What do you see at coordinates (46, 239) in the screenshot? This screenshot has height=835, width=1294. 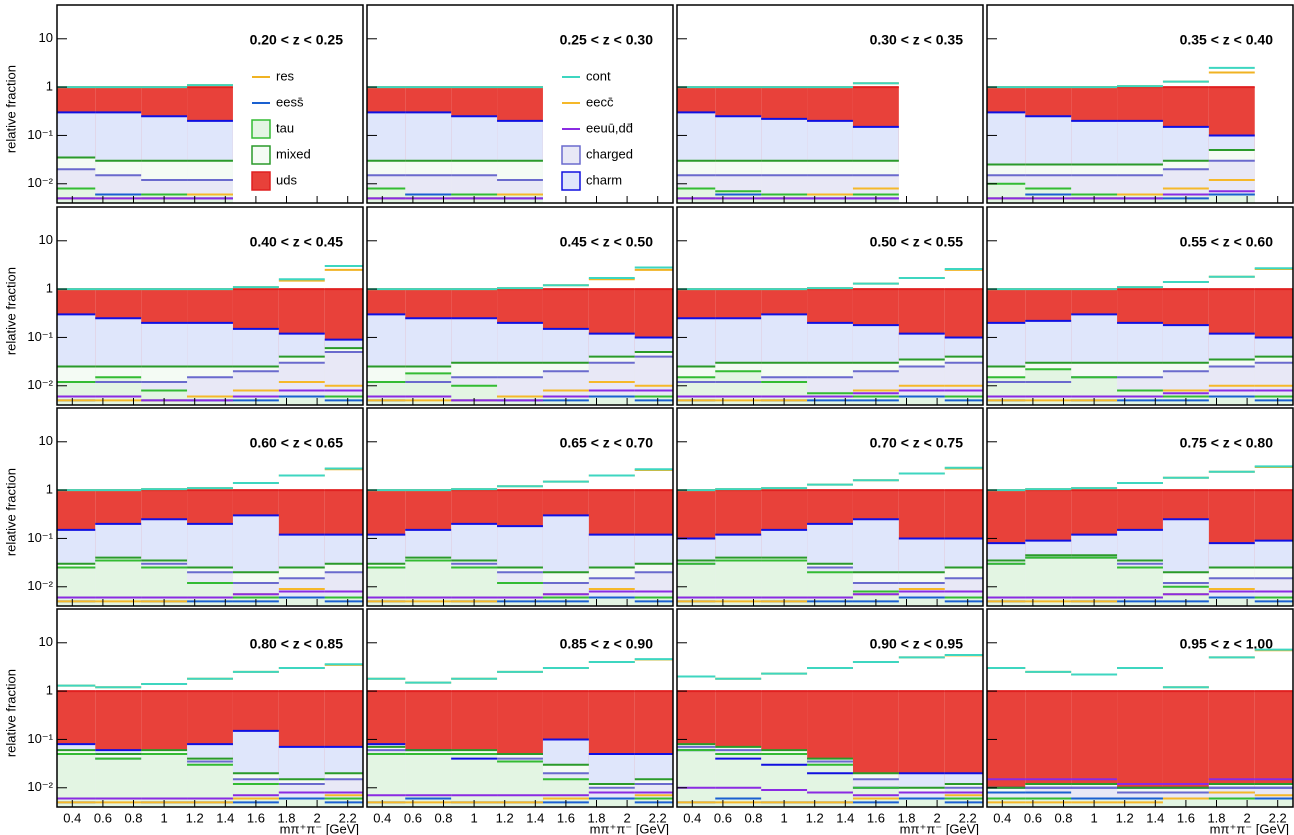 I see `y-tick-label: 10` at bounding box center [46, 239].